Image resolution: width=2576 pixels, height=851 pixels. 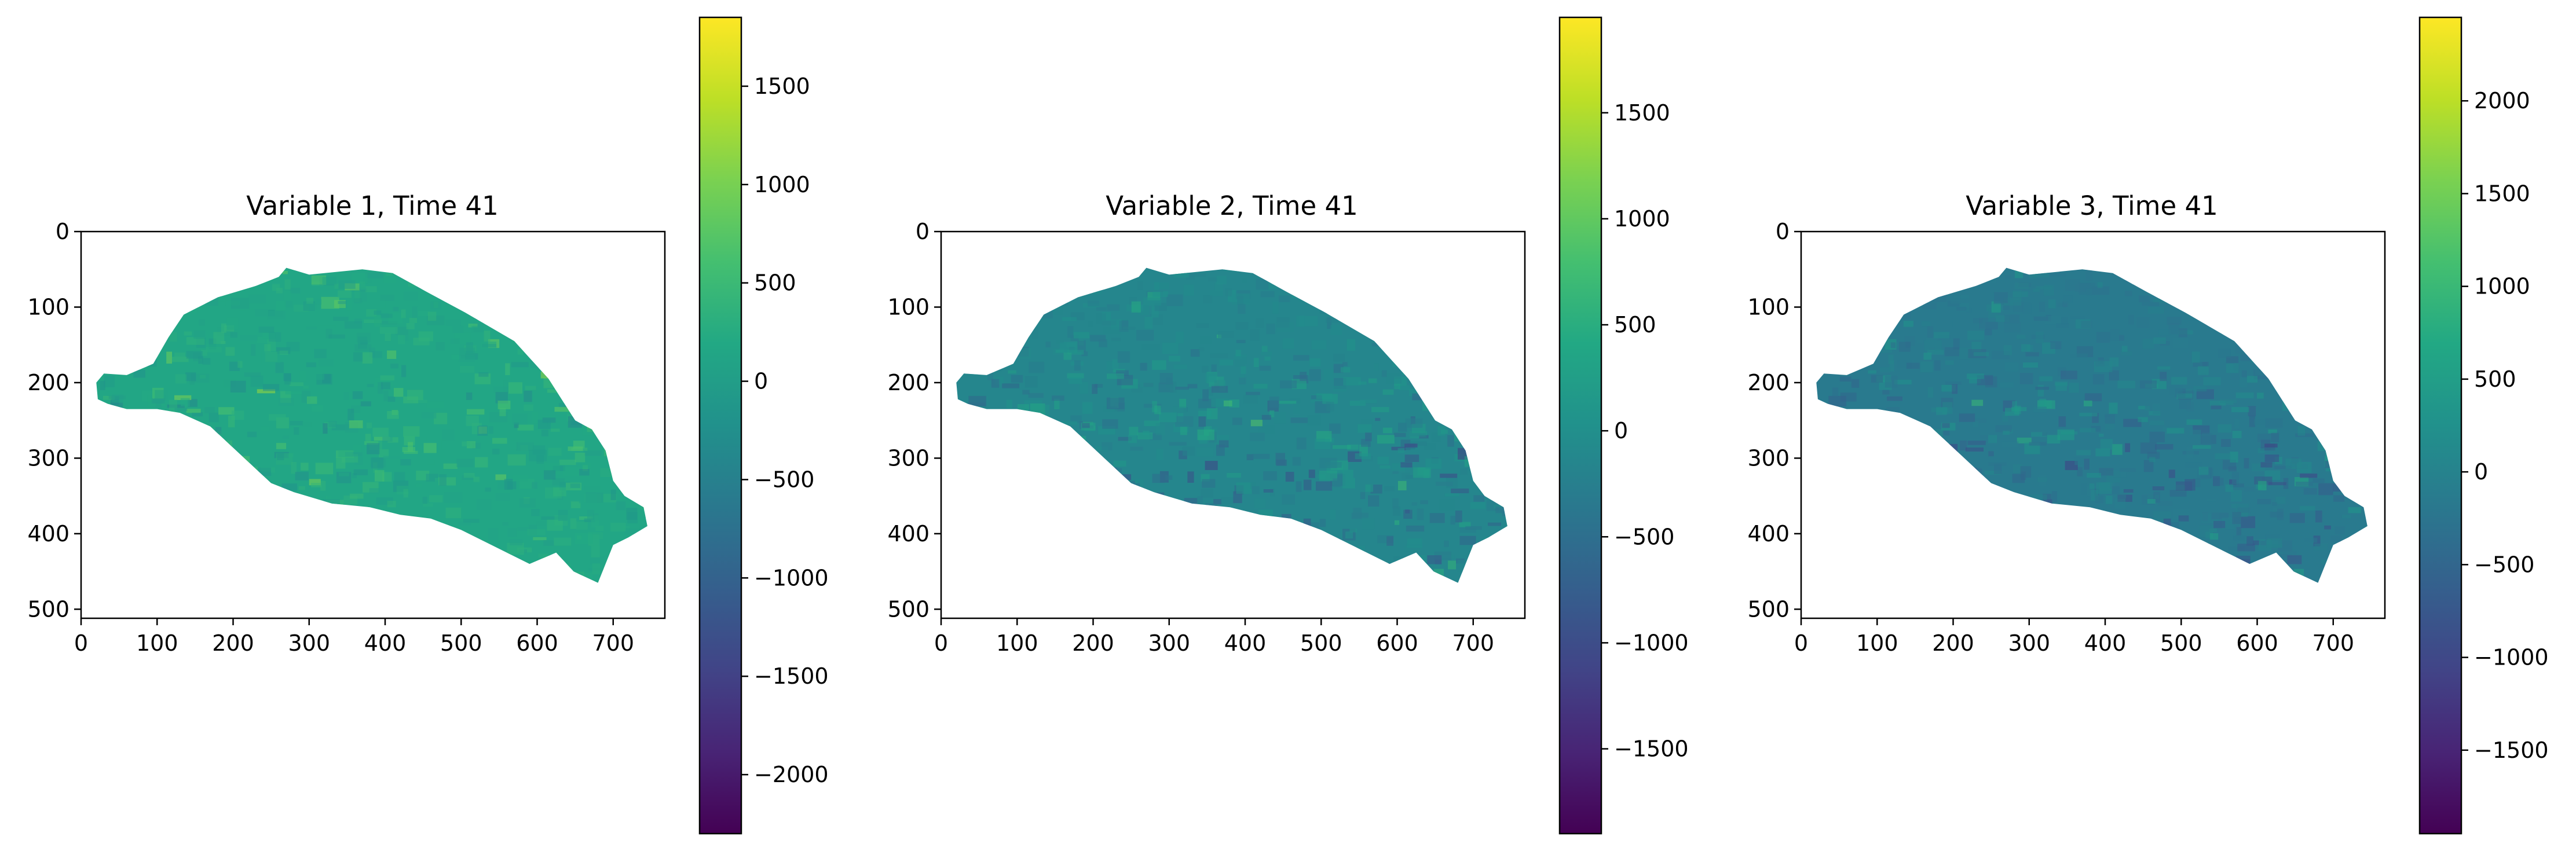 What do you see at coordinates (1231, 206) in the screenshot?
I see `chart-title: Variable 2, Time 41` at bounding box center [1231, 206].